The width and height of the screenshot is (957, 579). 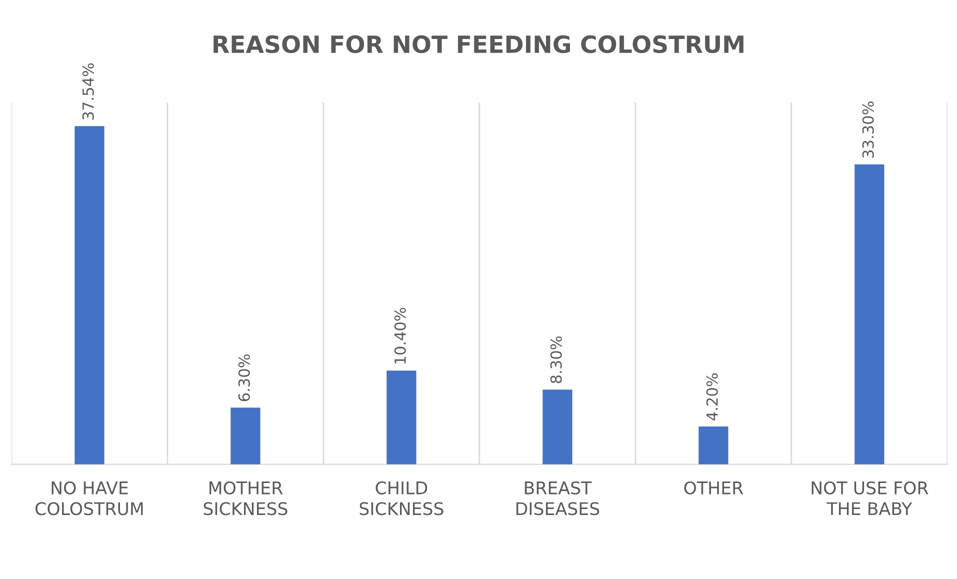 What do you see at coordinates (246, 498) in the screenshot?
I see `x-tick-label: MOTHER SICKNESS` at bounding box center [246, 498].